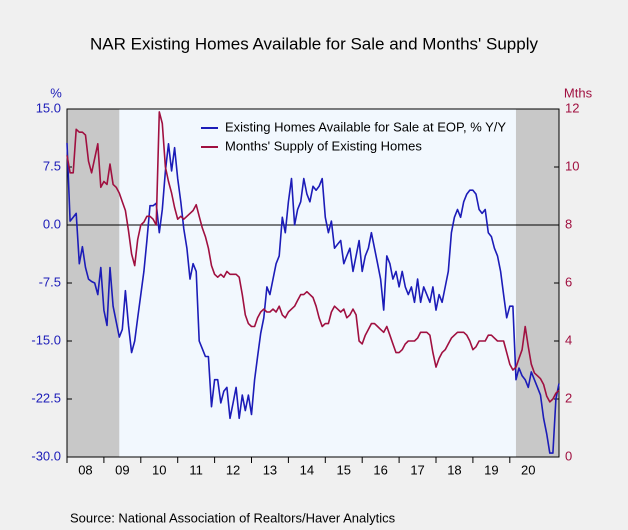  Describe the element at coordinates (122, 469) in the screenshot. I see `x-tick-label: 09` at that location.